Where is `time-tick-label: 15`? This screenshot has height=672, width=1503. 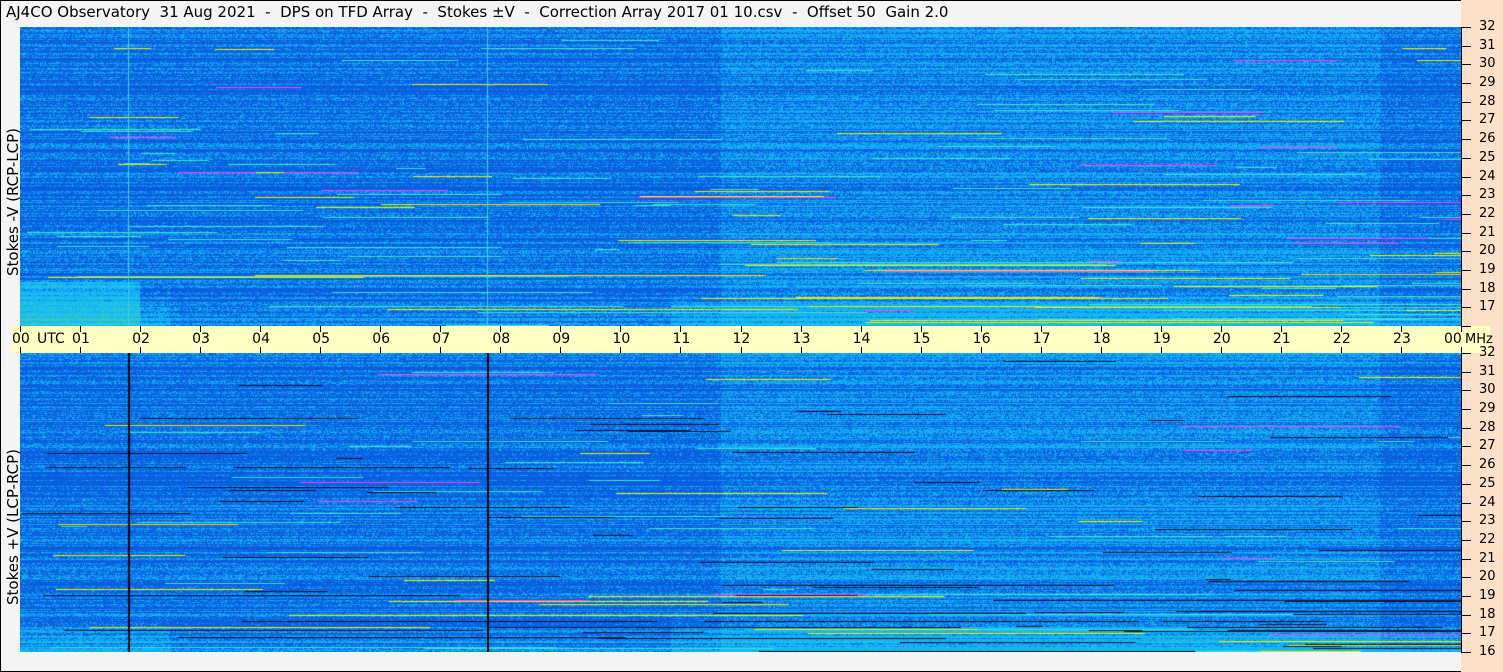
time-tick-label: 15 is located at coordinates (921, 339).